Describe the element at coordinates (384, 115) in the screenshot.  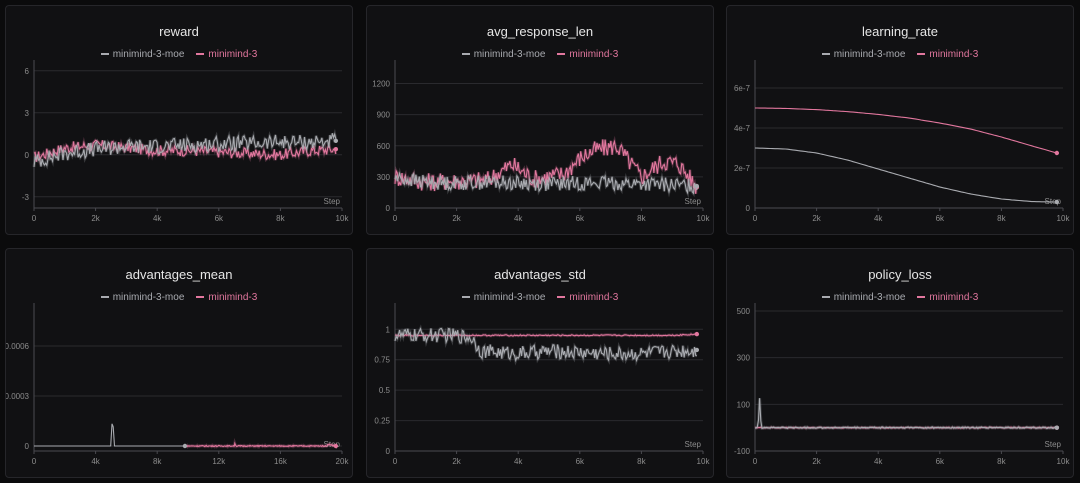
I see `y-tick-label: 900` at that location.